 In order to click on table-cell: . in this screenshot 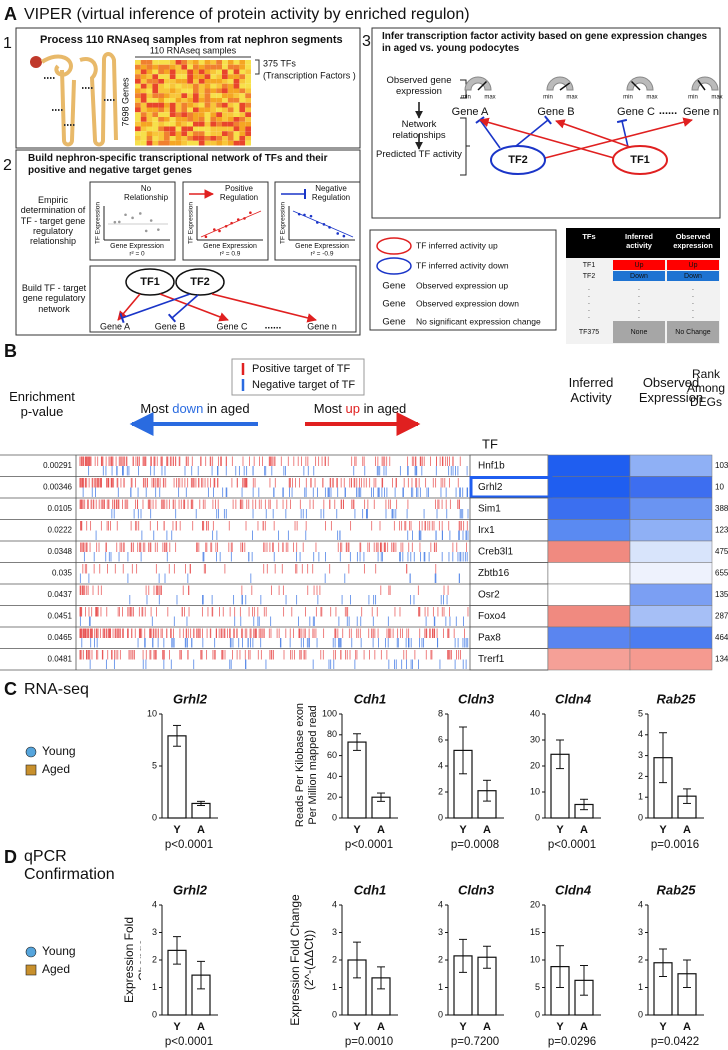, I will do `click(589, 302)`.